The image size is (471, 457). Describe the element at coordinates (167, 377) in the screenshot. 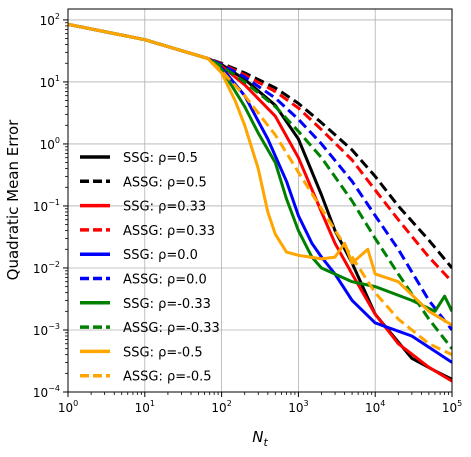

I see `legend-entry-label: ASSG: ρ=-0.5` at that location.